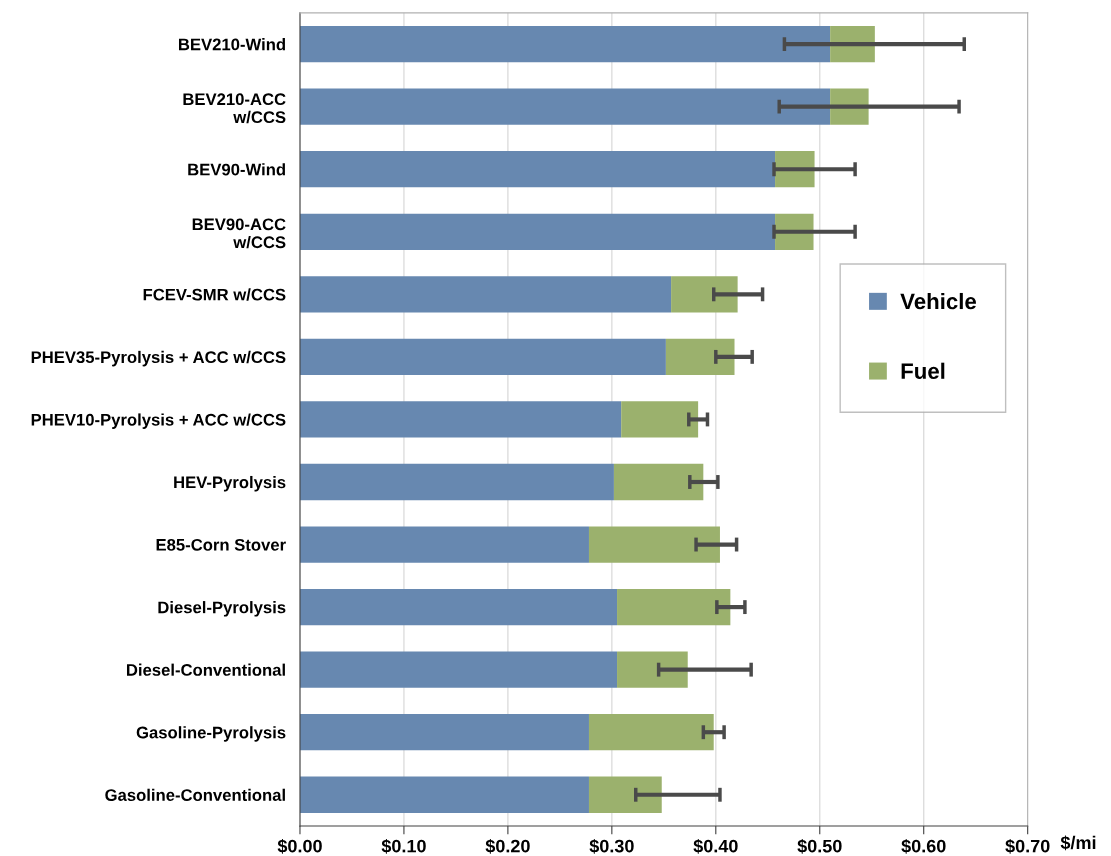 The image size is (1111, 856). What do you see at coordinates (195, 794) in the screenshot?
I see `y-tick-label: Gasoline-Conventional` at bounding box center [195, 794].